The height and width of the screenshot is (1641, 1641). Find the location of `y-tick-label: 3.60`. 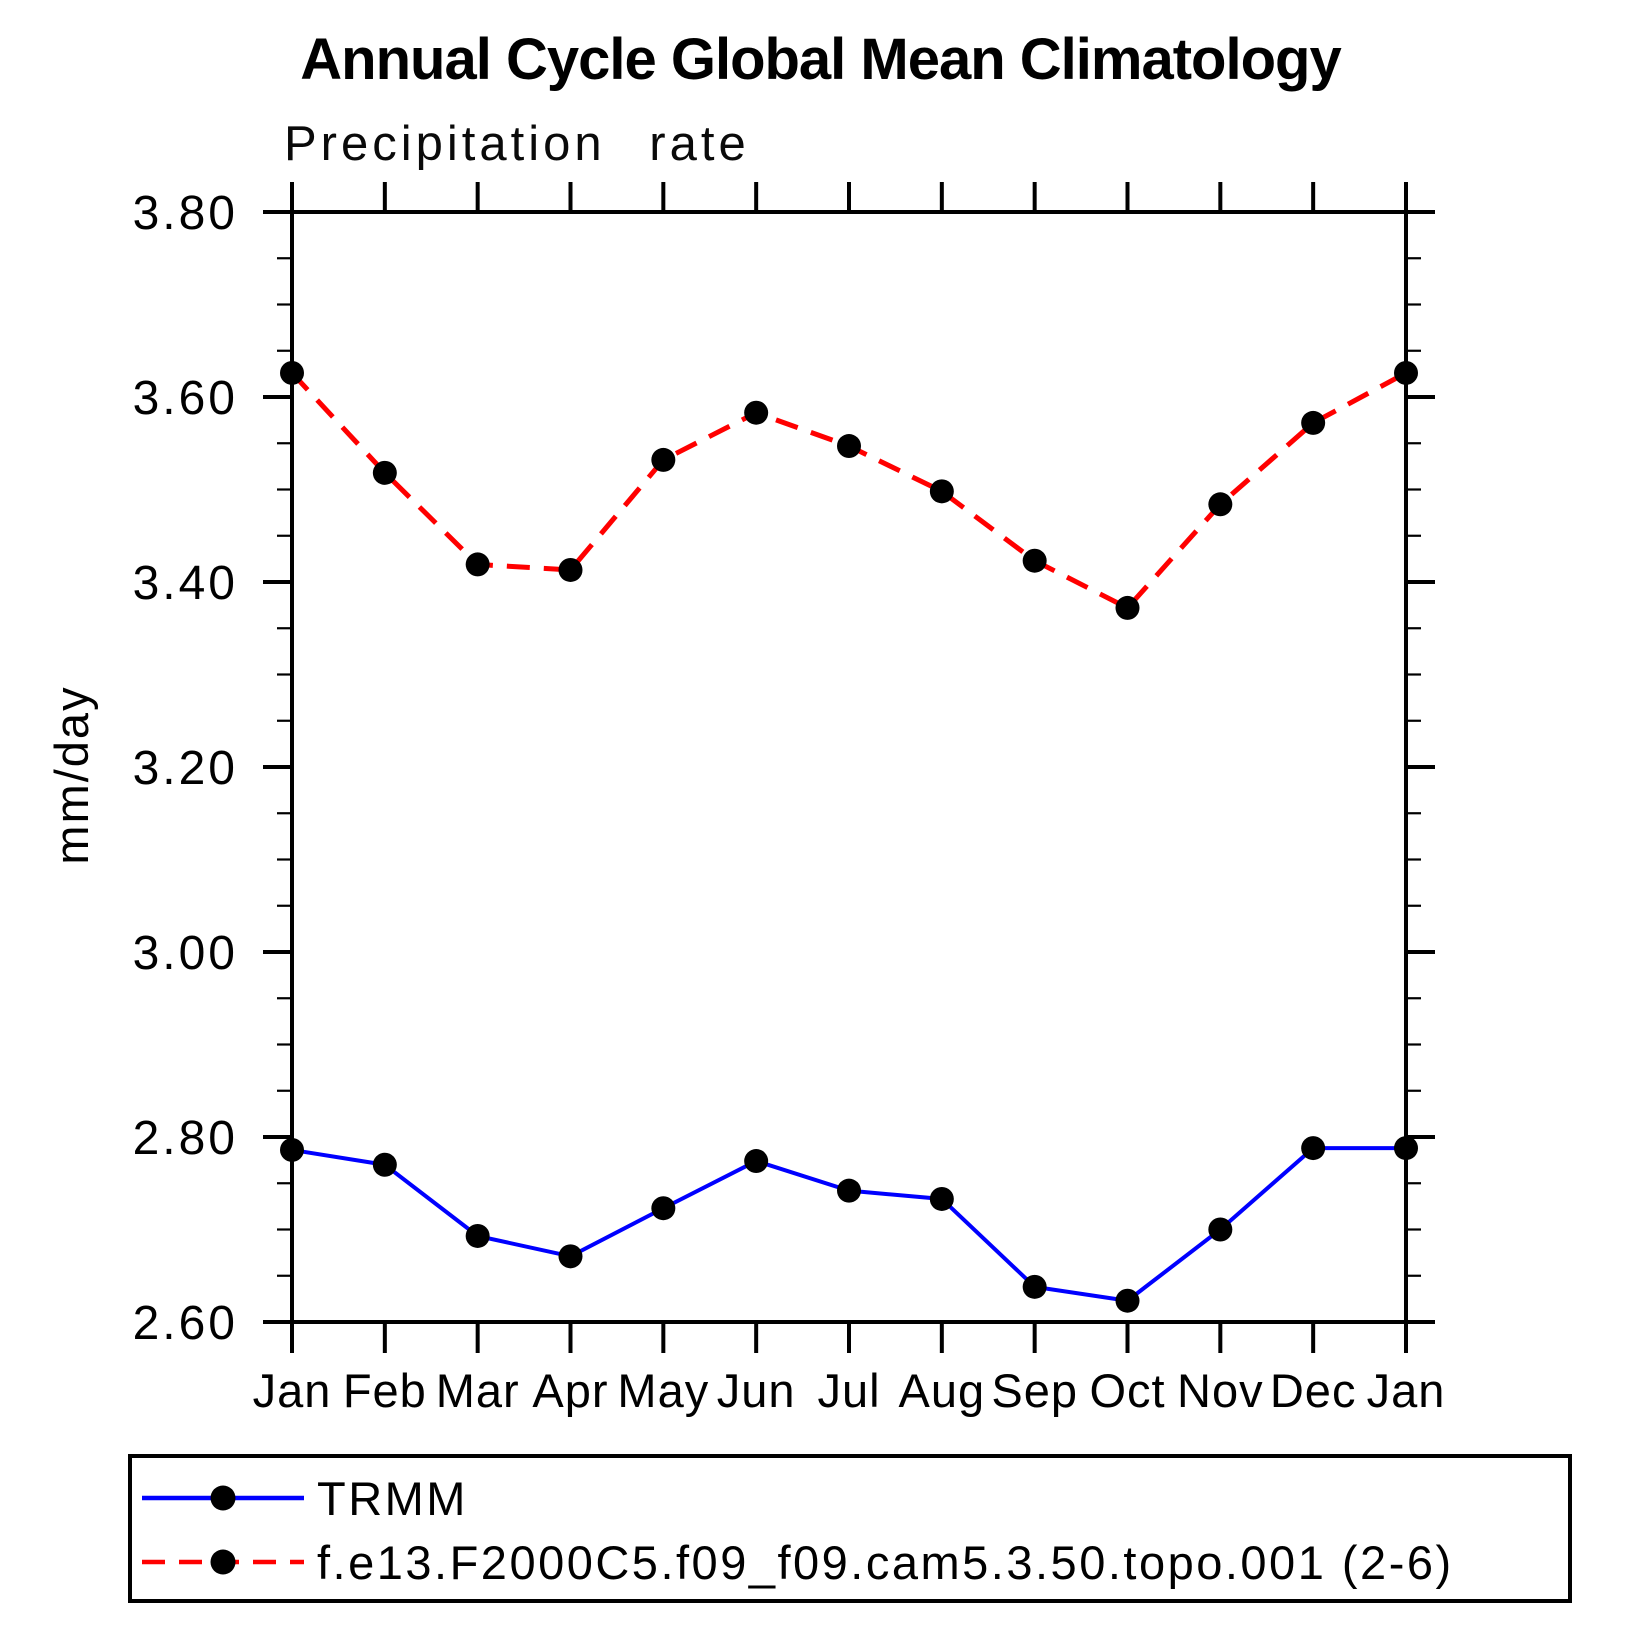

y-tick-label: 3.60 is located at coordinates (185, 398).